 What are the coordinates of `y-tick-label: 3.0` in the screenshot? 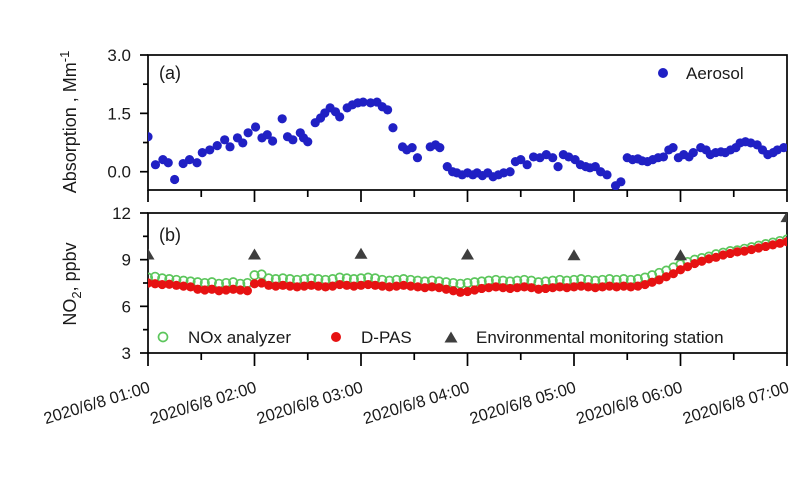 It's located at (119, 55).